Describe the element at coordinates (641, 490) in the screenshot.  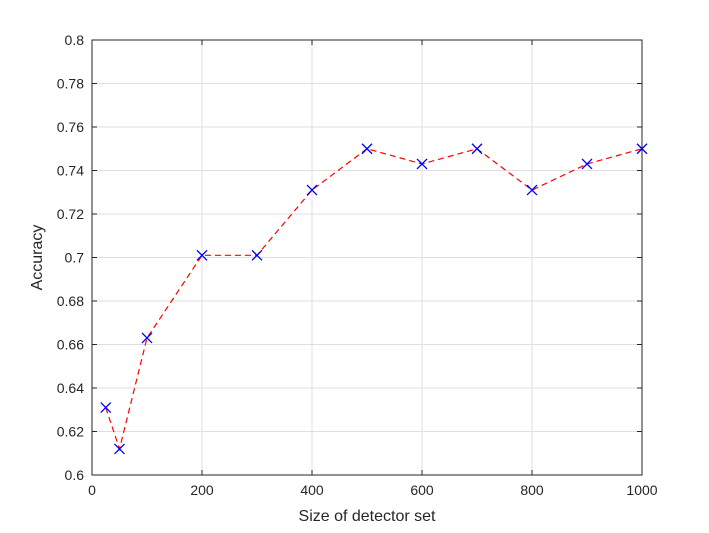
I see `x-tick-label: 1000` at that location.